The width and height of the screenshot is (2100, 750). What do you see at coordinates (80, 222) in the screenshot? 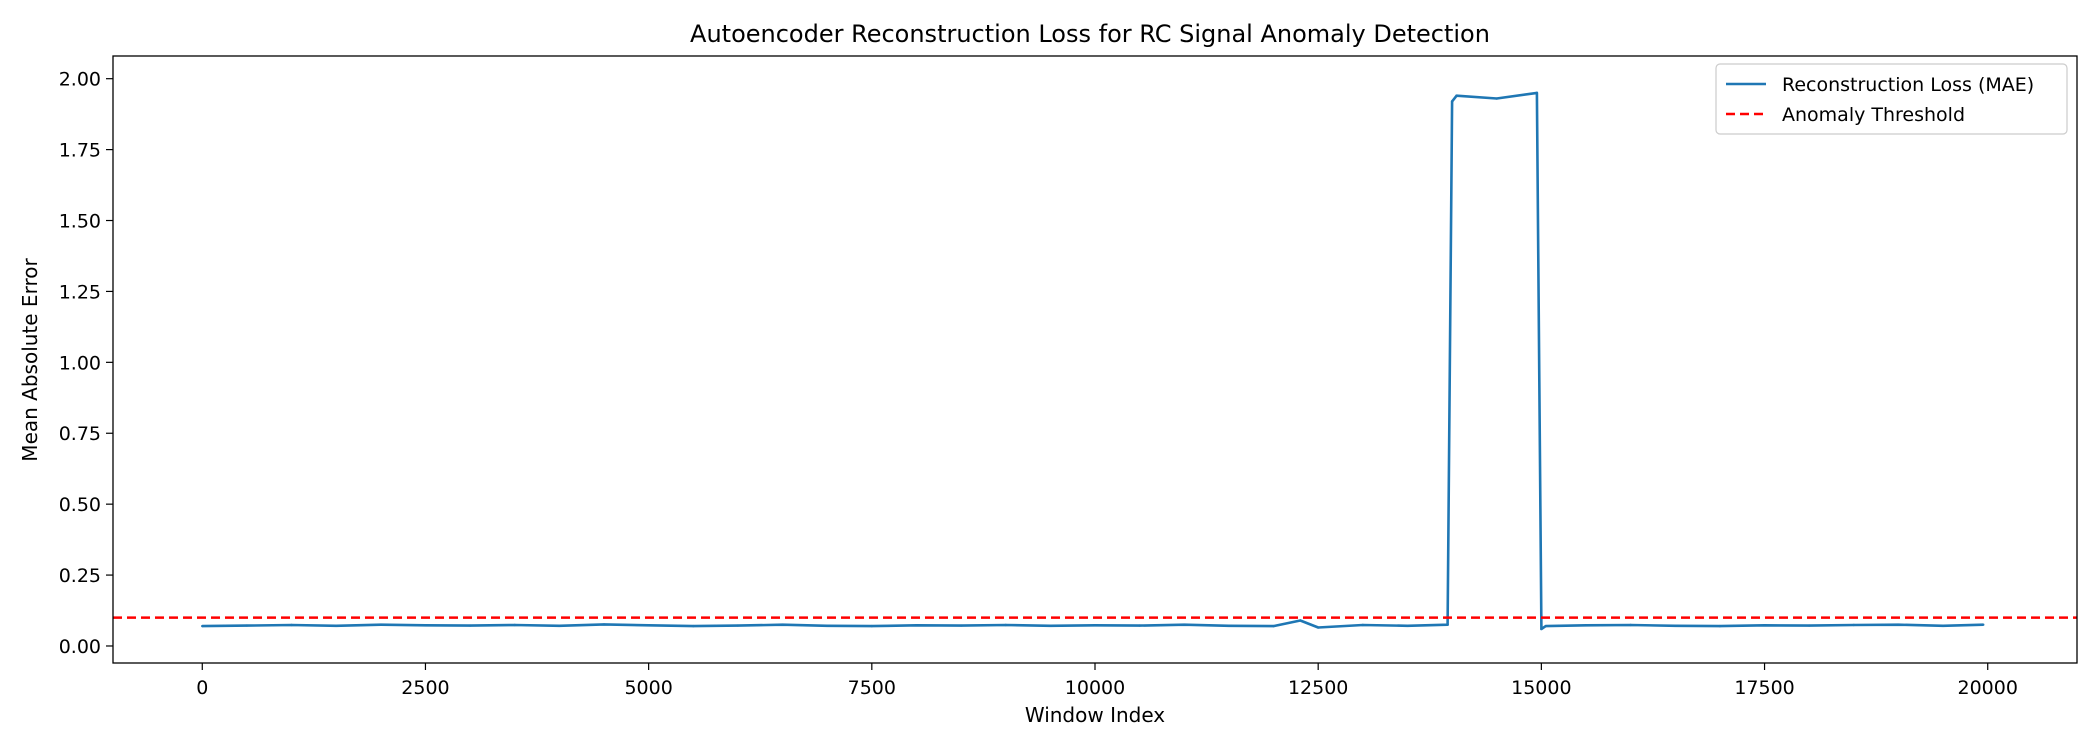
I see `y-tick-label: 1.50` at bounding box center [80, 222].